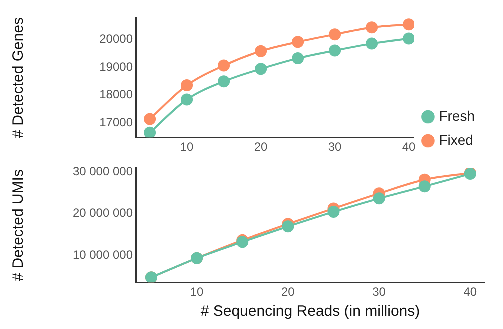 The width and height of the screenshot is (503, 329). I want to click on y-tick-label: 19000, so click(117, 67).